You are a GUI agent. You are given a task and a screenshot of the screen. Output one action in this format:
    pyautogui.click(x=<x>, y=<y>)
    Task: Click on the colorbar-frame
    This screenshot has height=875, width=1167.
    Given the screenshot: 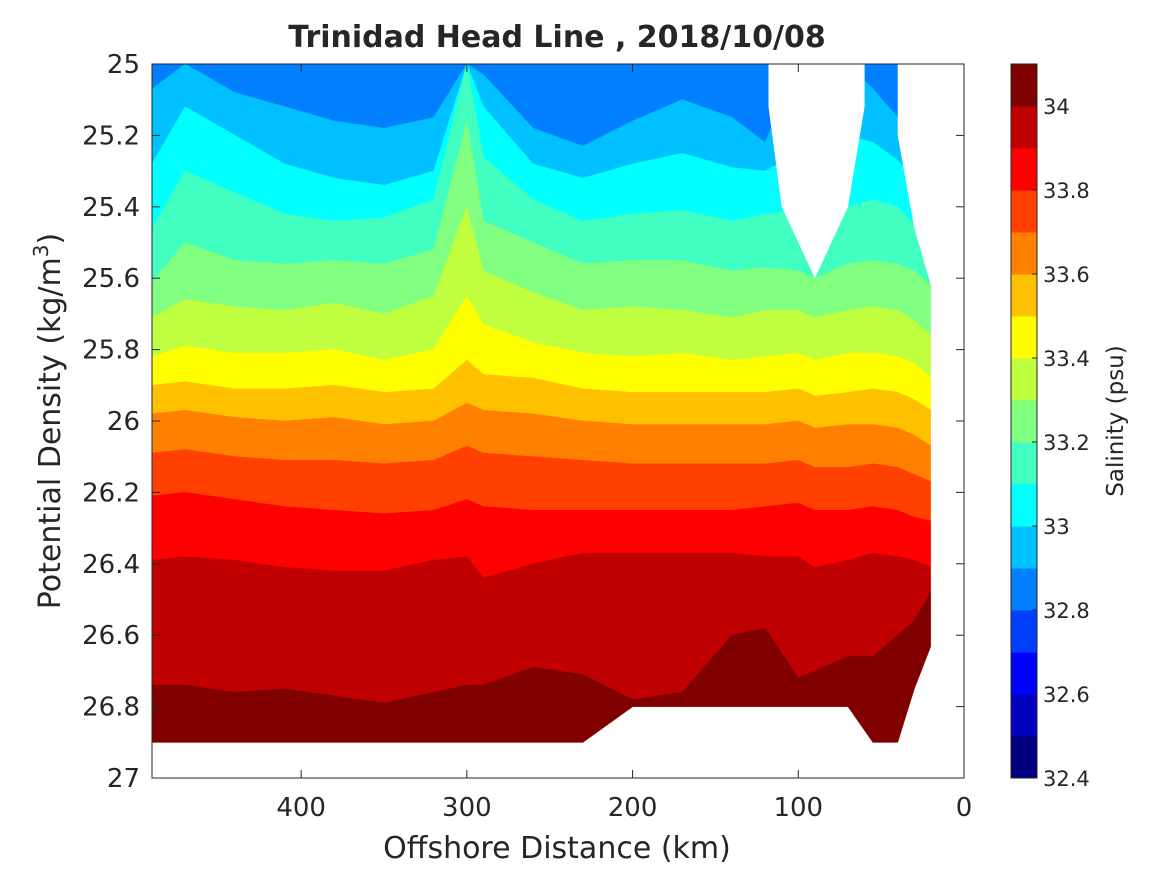 What is the action you would take?
    pyautogui.click(x=1024, y=421)
    